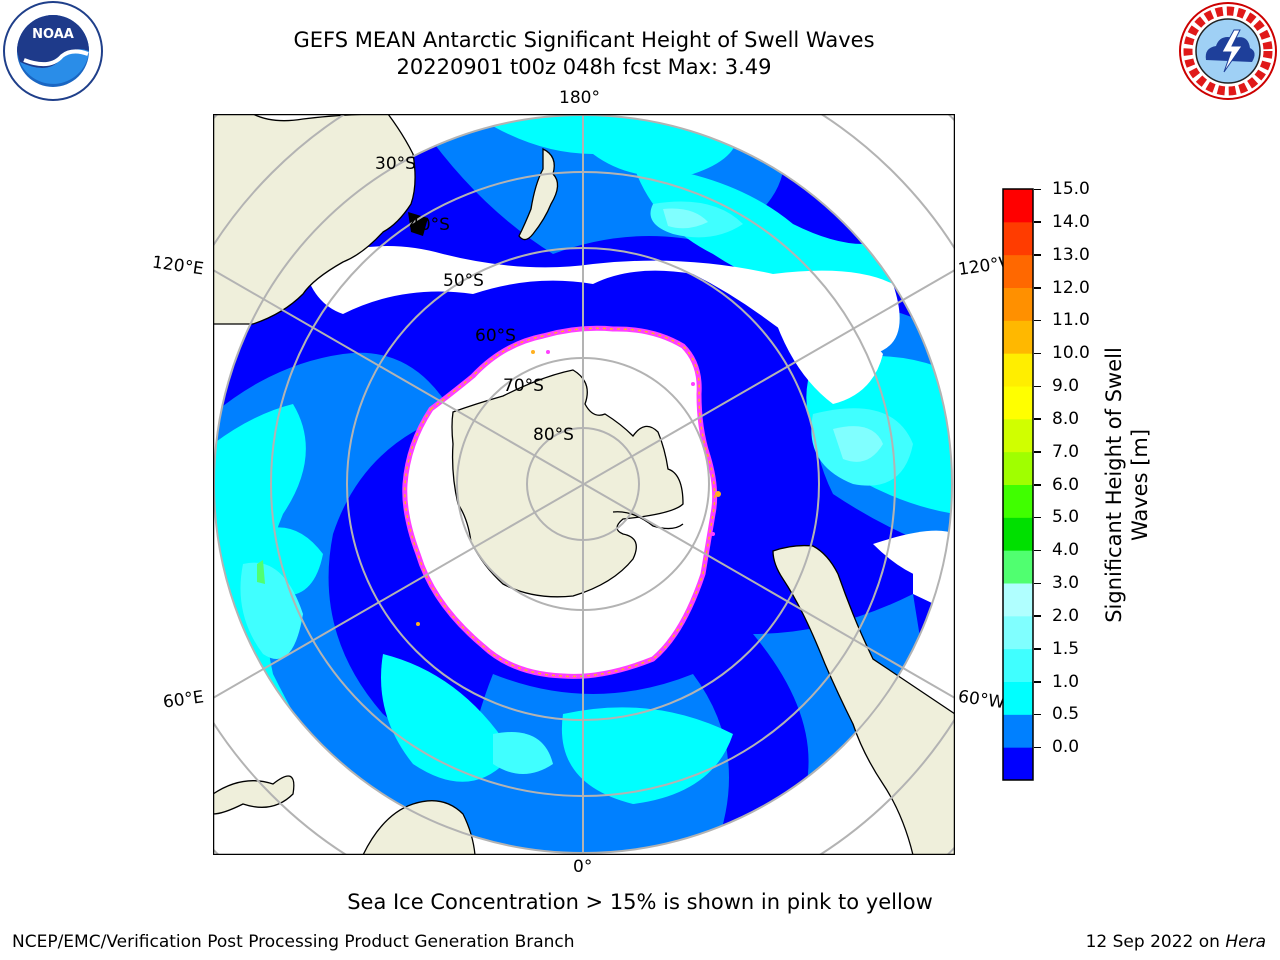 This screenshot has width=1280, height=960. Describe the element at coordinates (1071, 287) in the screenshot. I see `colorbar-tick-label: 12.0` at that location.